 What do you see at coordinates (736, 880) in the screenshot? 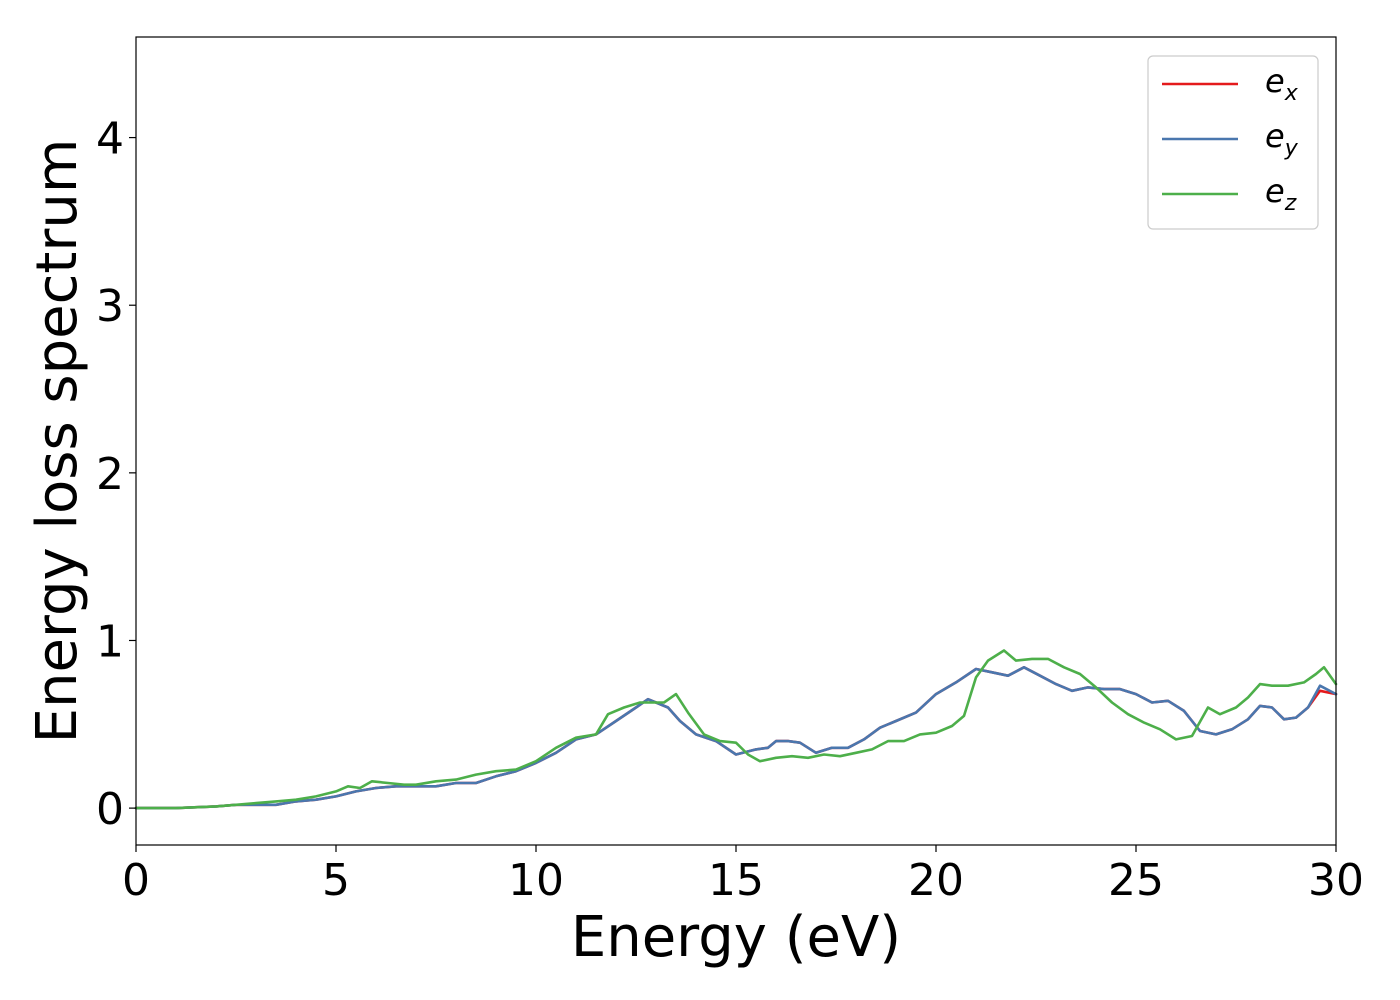
I see `x-tick-label: 15` at bounding box center [736, 880].